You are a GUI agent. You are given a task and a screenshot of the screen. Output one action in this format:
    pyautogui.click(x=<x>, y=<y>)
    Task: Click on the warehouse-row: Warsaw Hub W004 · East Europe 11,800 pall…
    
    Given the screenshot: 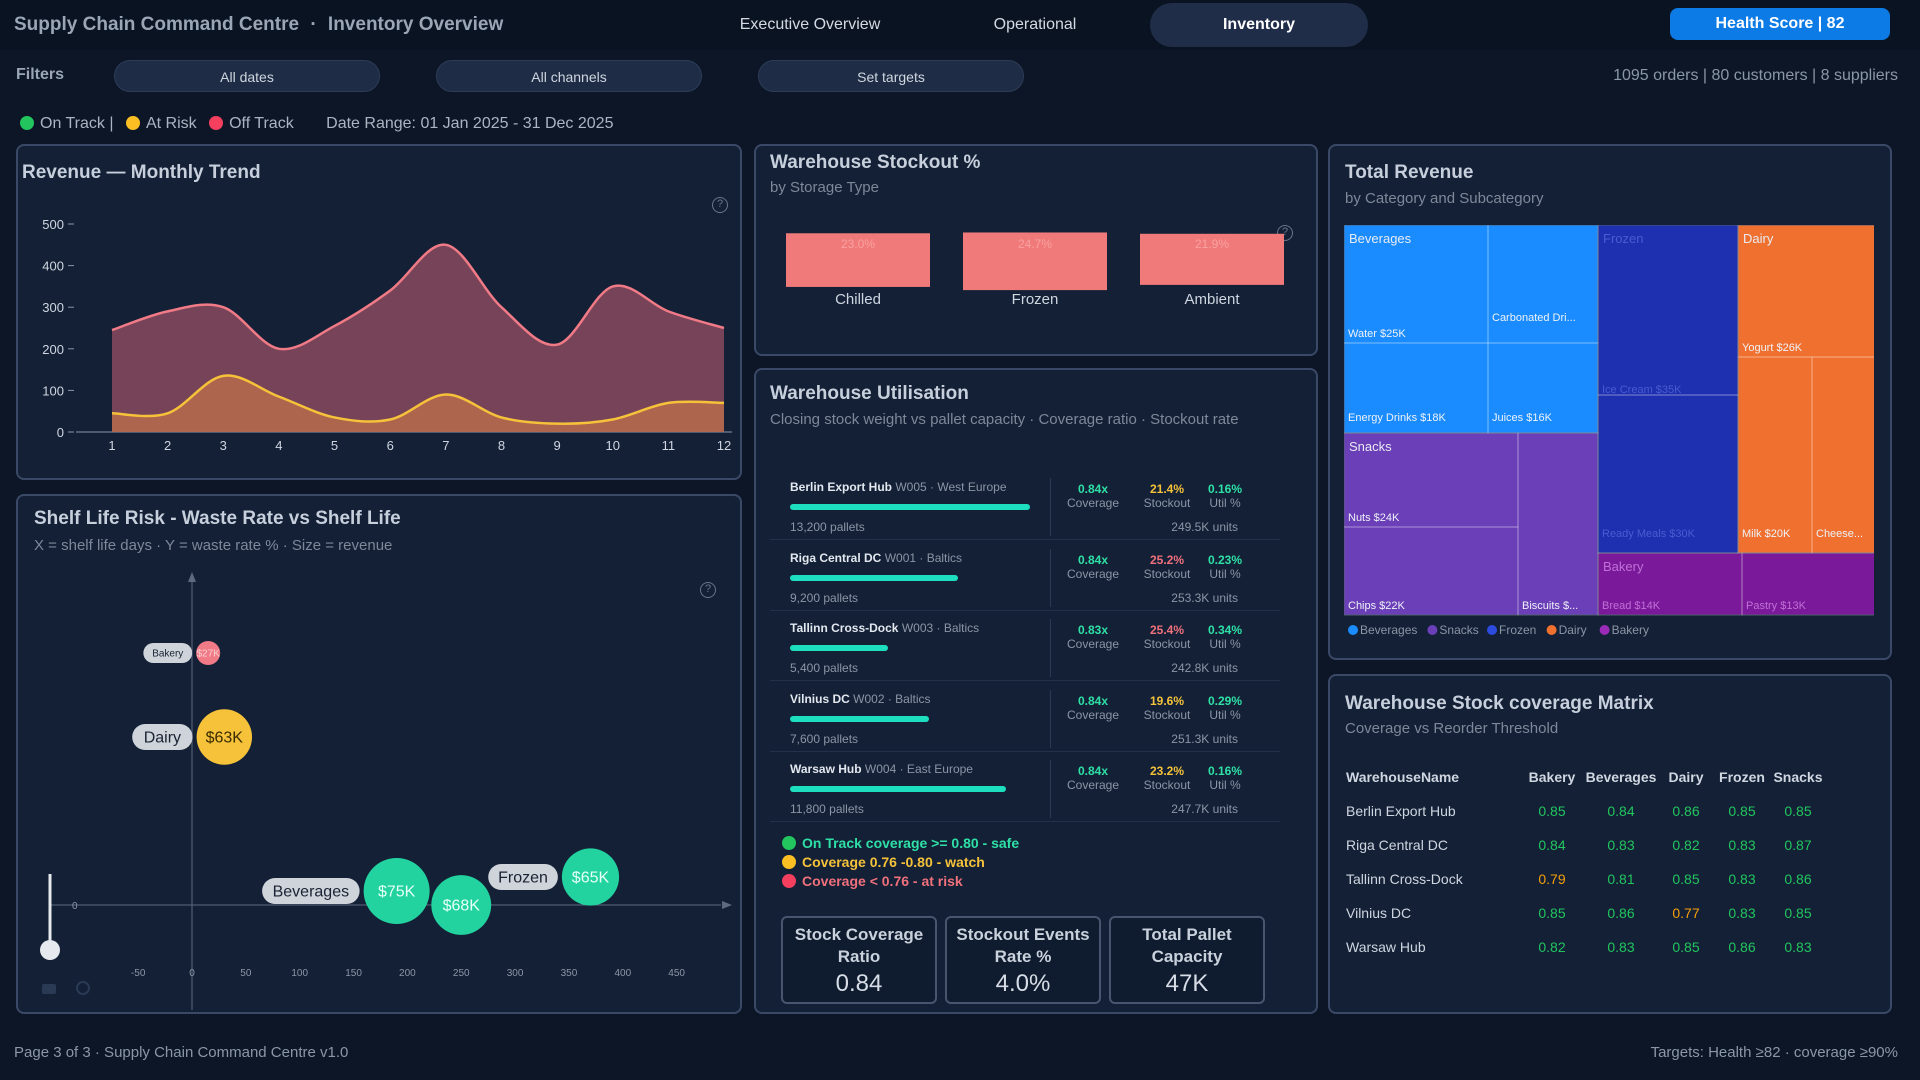 What is the action you would take?
    pyautogui.click(x=1025, y=789)
    